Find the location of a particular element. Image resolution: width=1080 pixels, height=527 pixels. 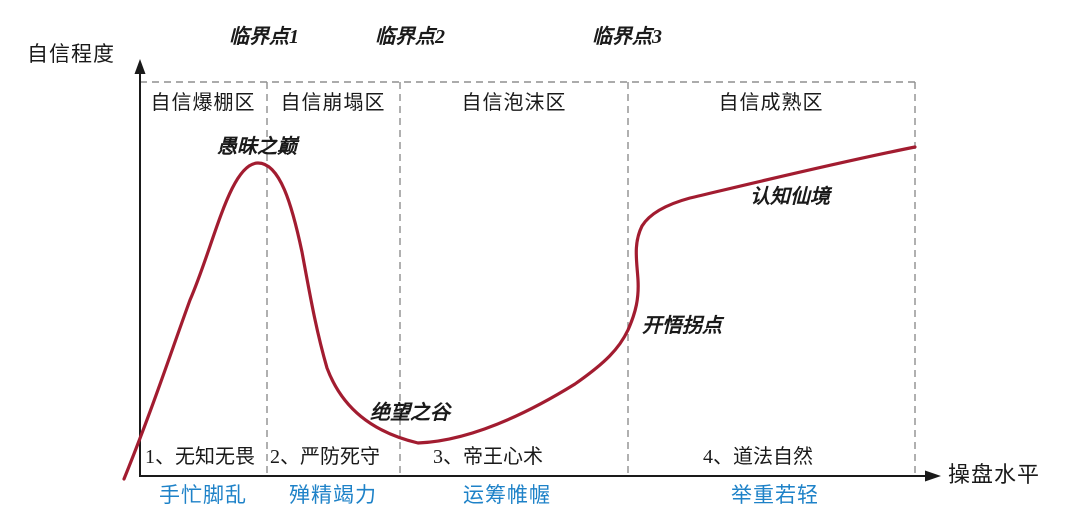

critical-point-label-2: 临界点2 is located at coordinates (410, 37).